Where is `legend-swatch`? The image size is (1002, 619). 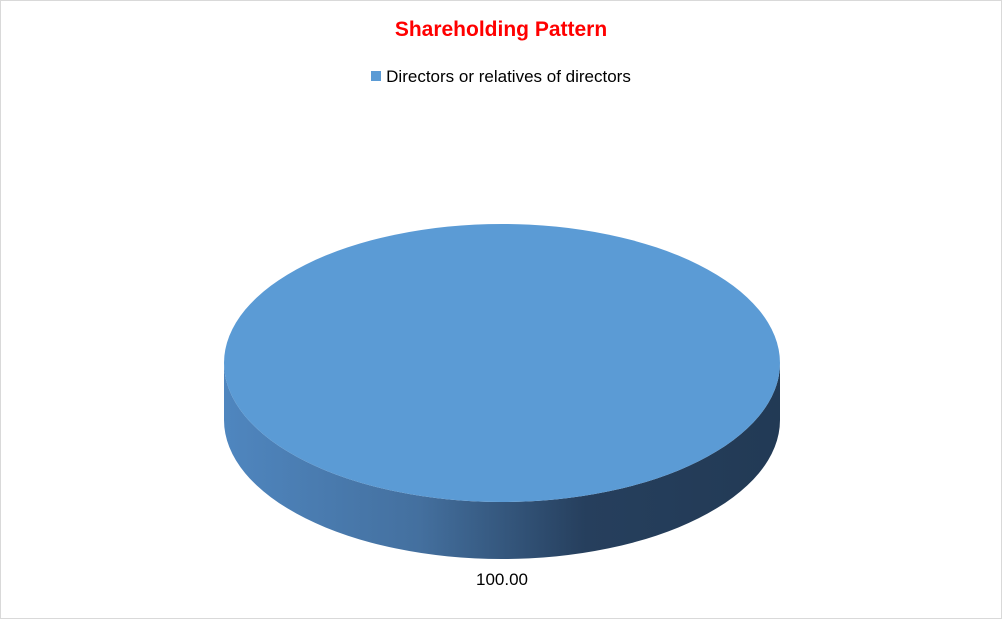 legend-swatch is located at coordinates (376, 76).